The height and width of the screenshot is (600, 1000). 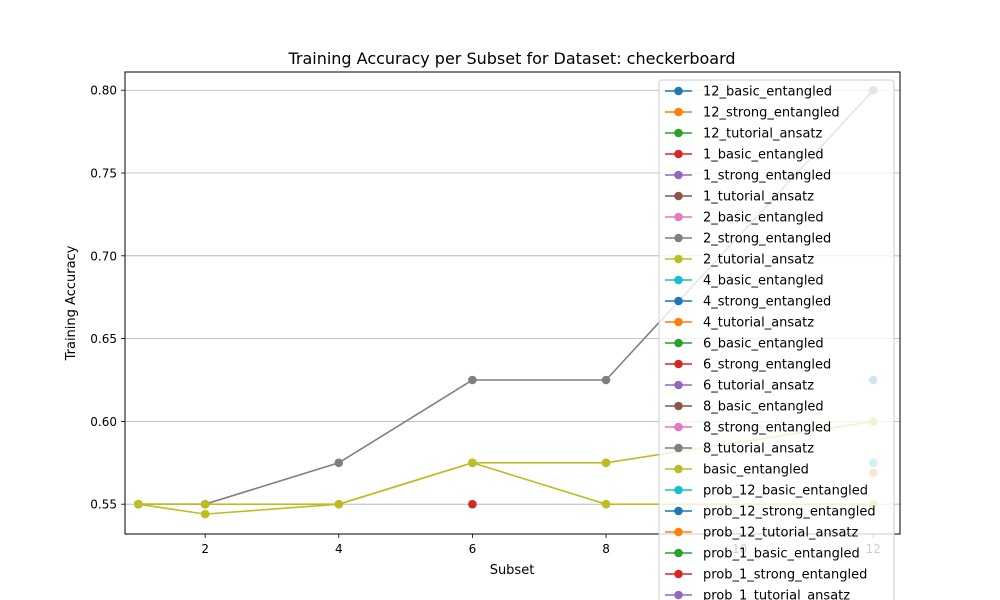 I want to click on legend-label: prob_1_tutorial_ansatz, so click(x=776, y=594).